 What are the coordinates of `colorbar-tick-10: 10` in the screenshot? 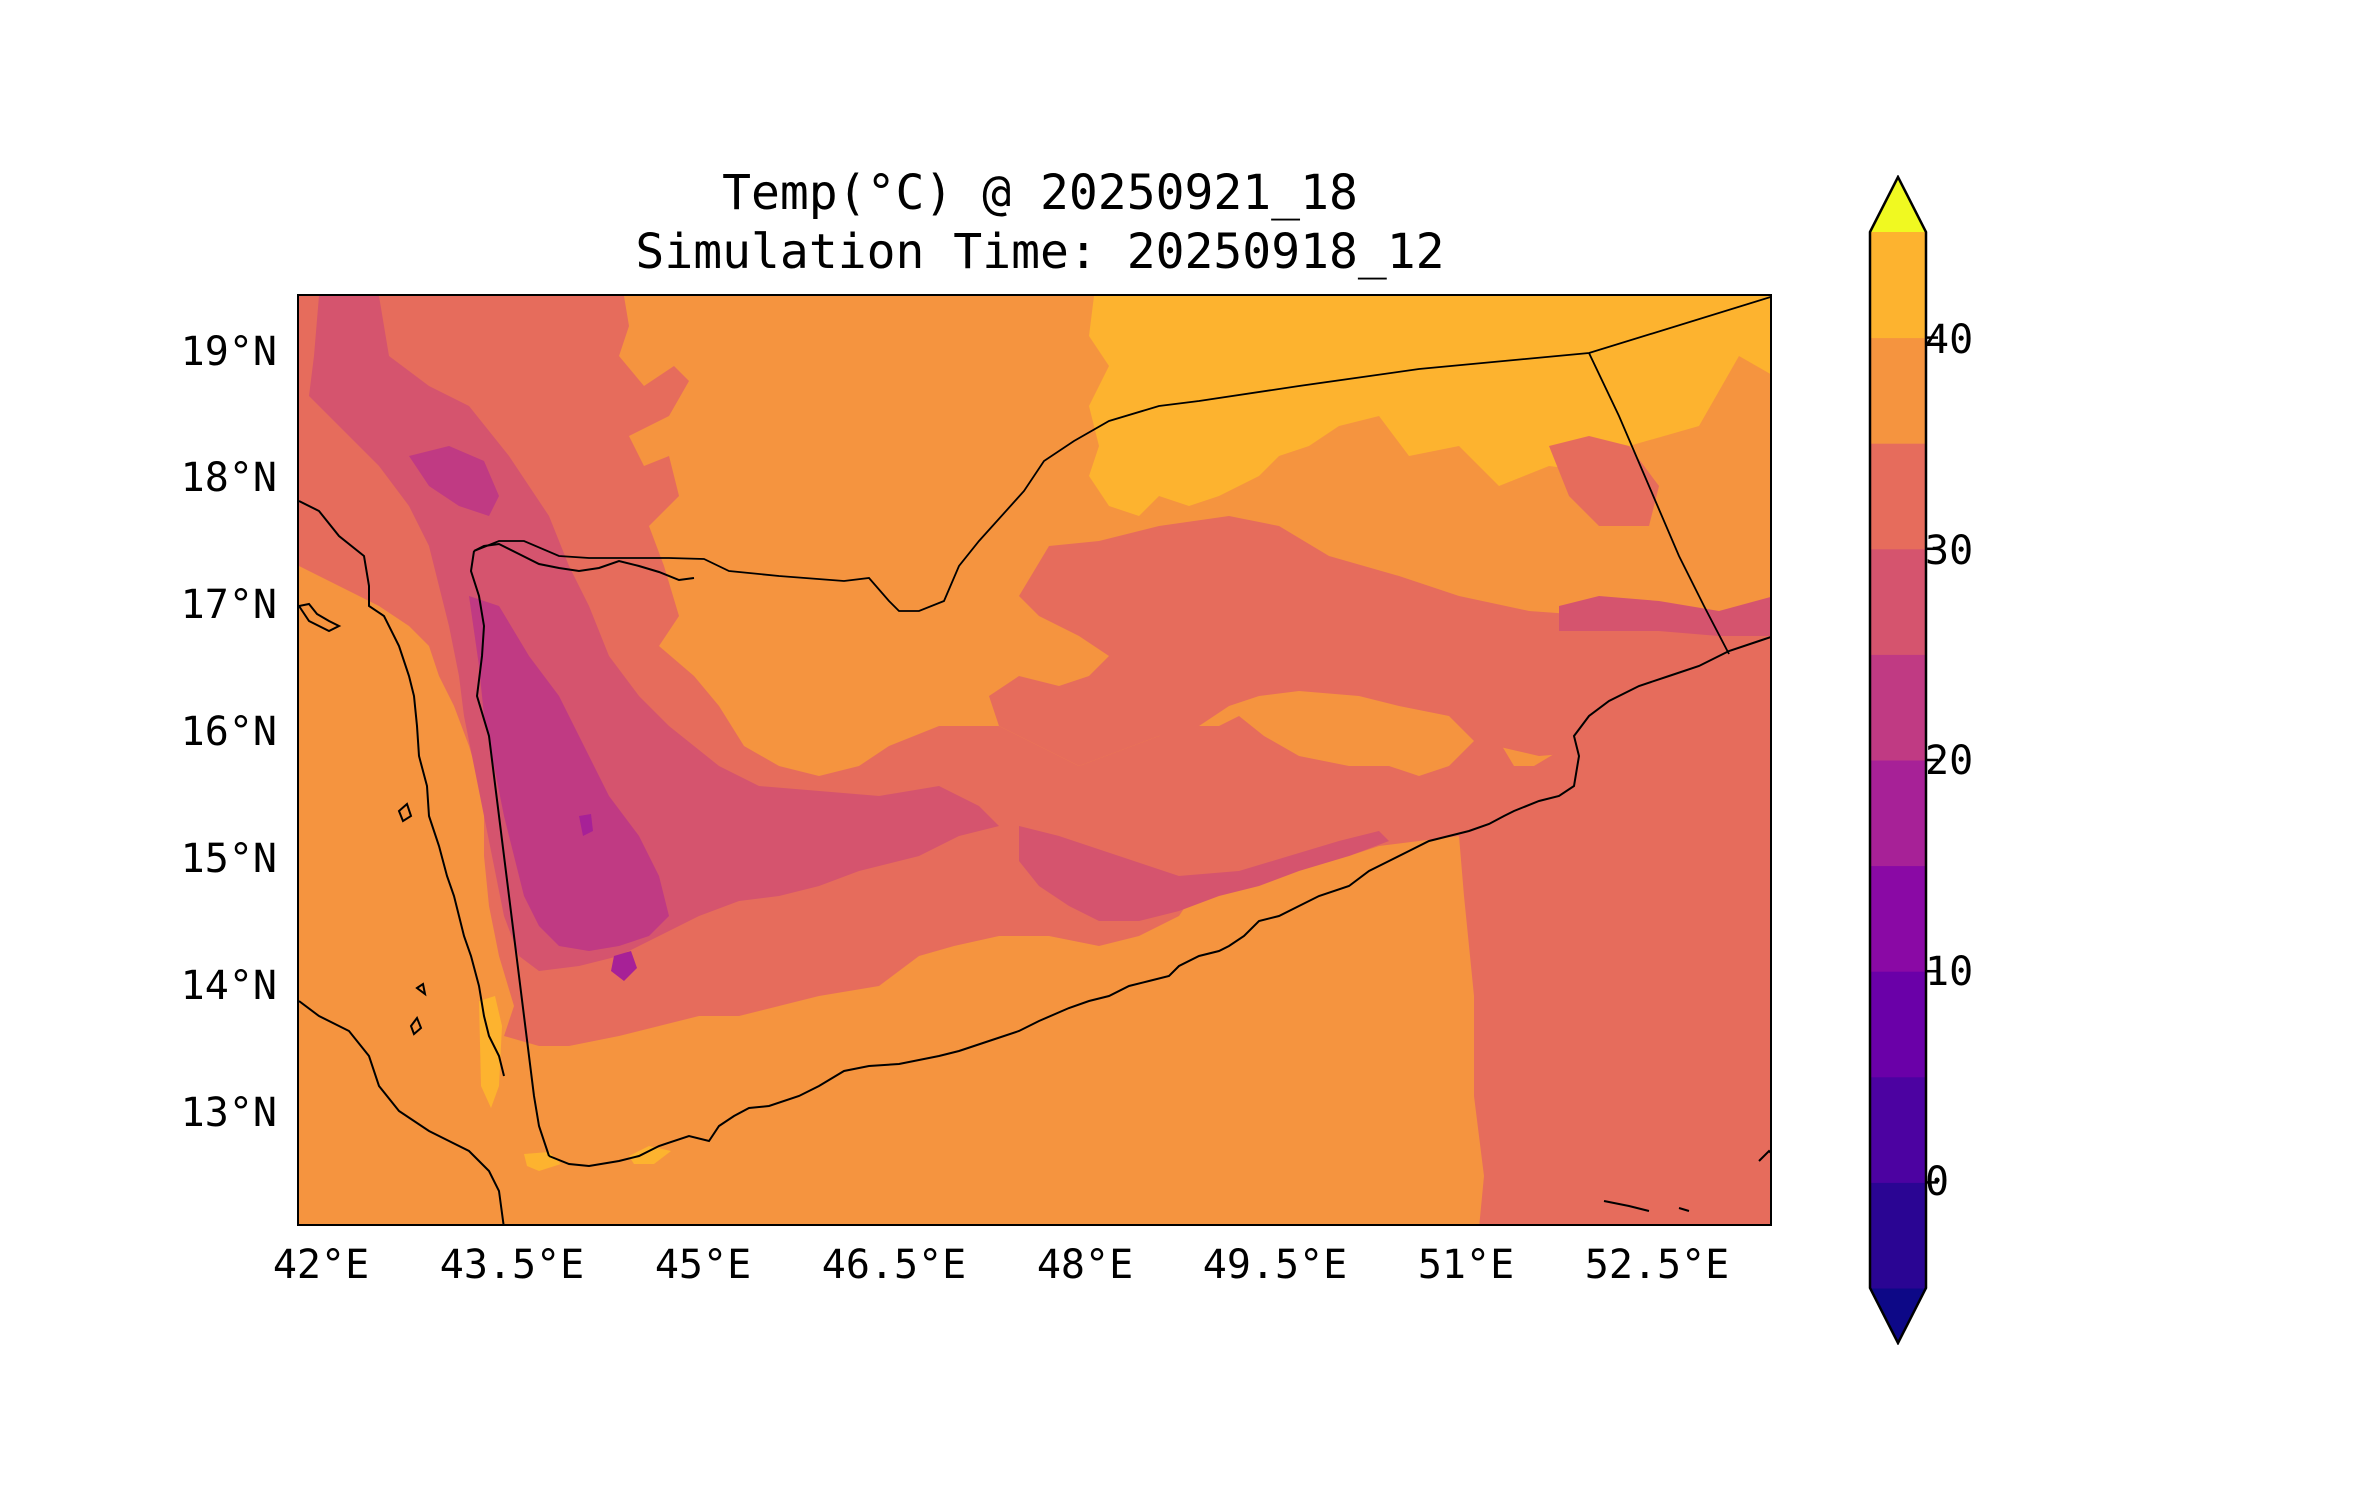 It's located at (1949, 972).